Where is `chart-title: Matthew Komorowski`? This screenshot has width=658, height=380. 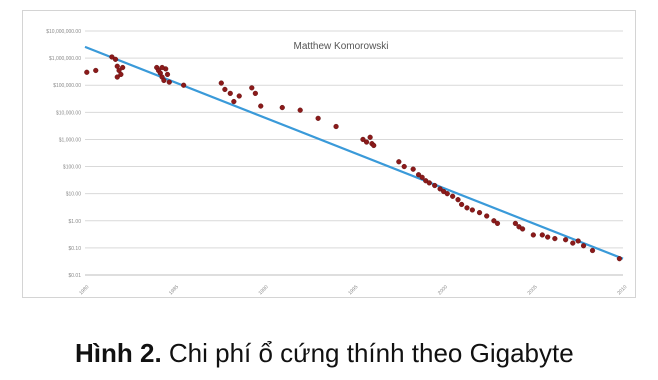
chart-title: Matthew Komorowski is located at coordinates (340, 46).